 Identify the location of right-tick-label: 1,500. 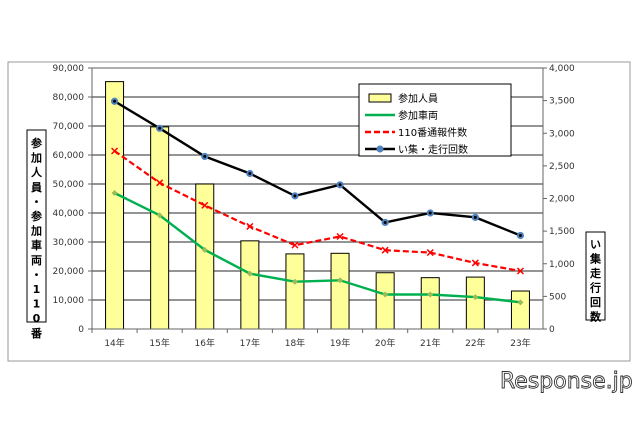
(562, 232).